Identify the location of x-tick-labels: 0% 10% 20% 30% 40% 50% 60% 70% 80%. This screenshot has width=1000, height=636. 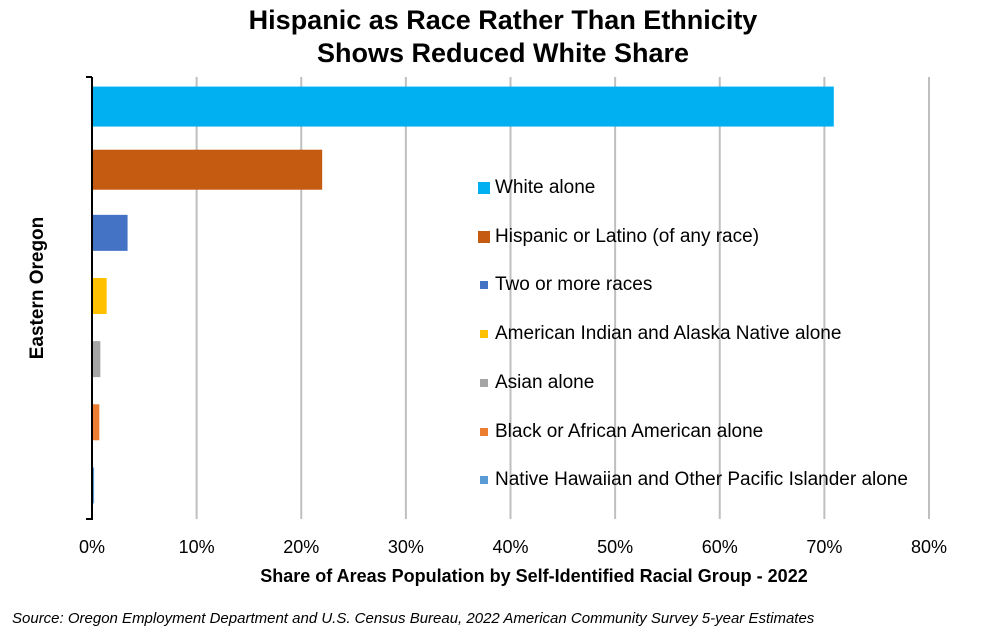
(513, 547).